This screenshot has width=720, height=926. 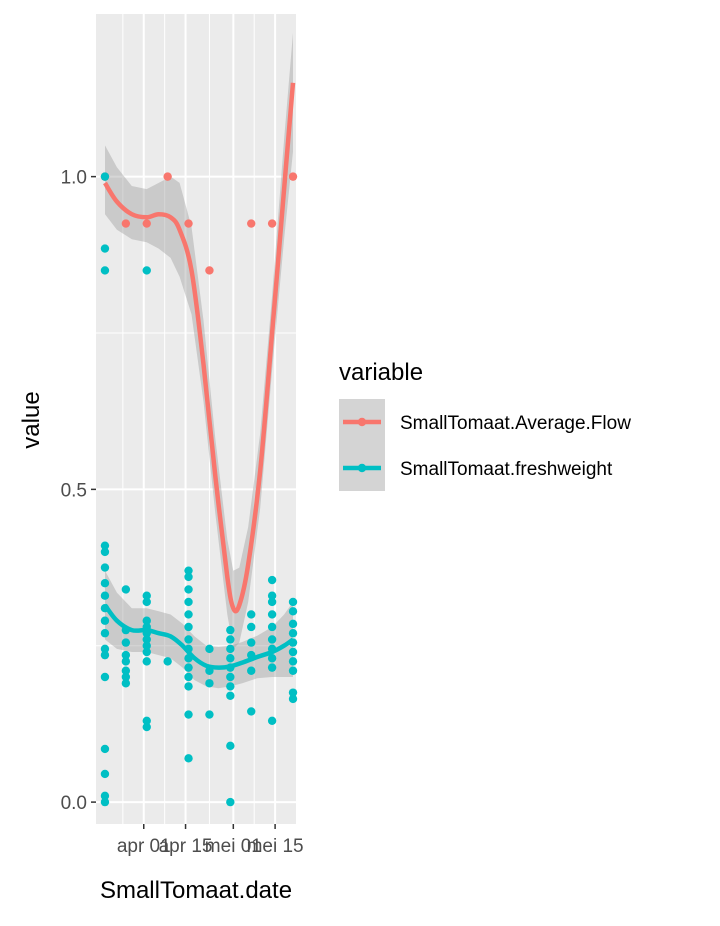 I want to click on legend-title: variable, so click(x=381, y=372).